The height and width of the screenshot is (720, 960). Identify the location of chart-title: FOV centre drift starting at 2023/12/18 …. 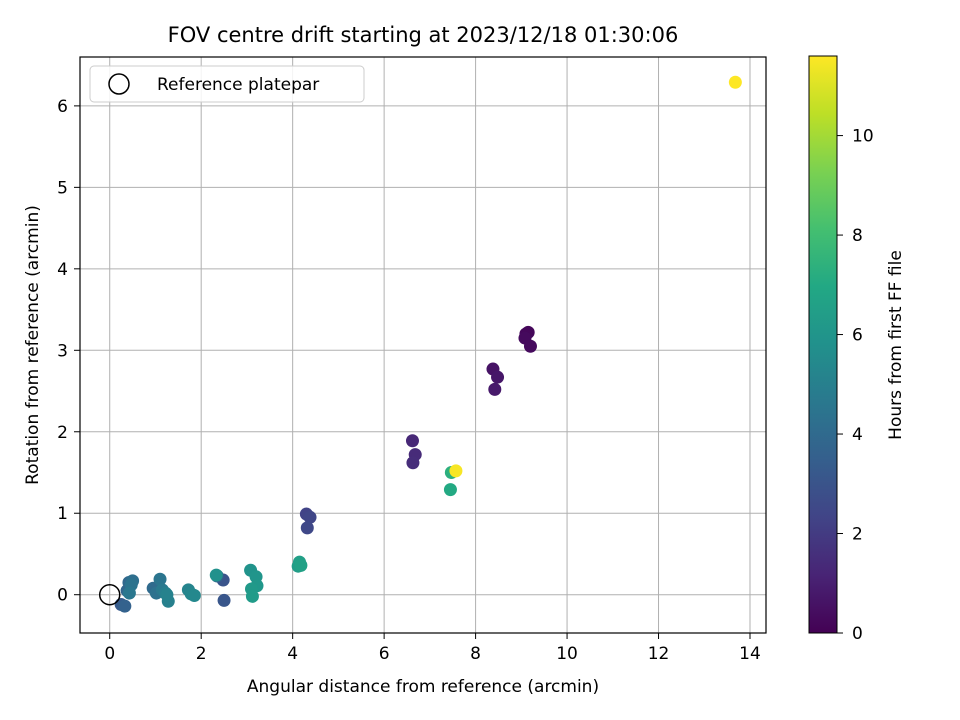
(423, 35).